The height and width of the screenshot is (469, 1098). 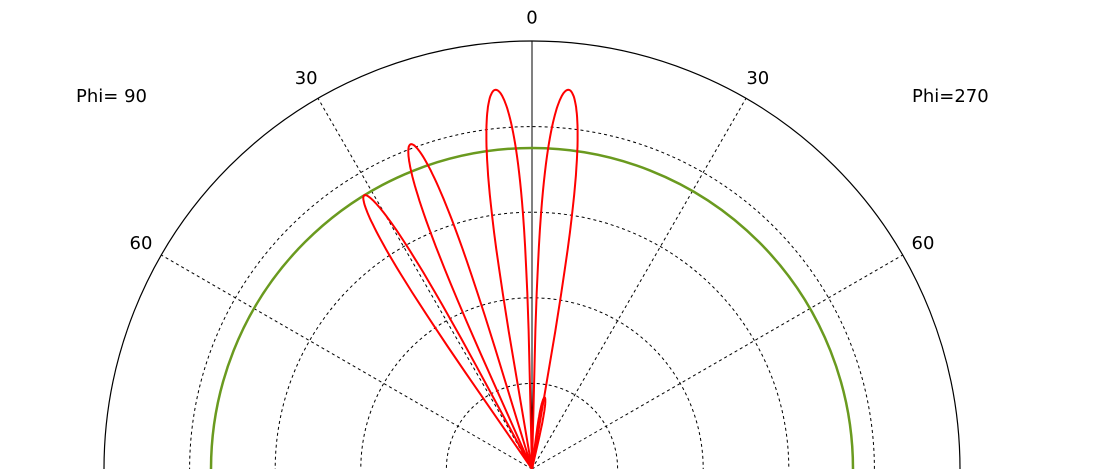 I want to click on phi-right-label: Phi=270, so click(x=950, y=96).